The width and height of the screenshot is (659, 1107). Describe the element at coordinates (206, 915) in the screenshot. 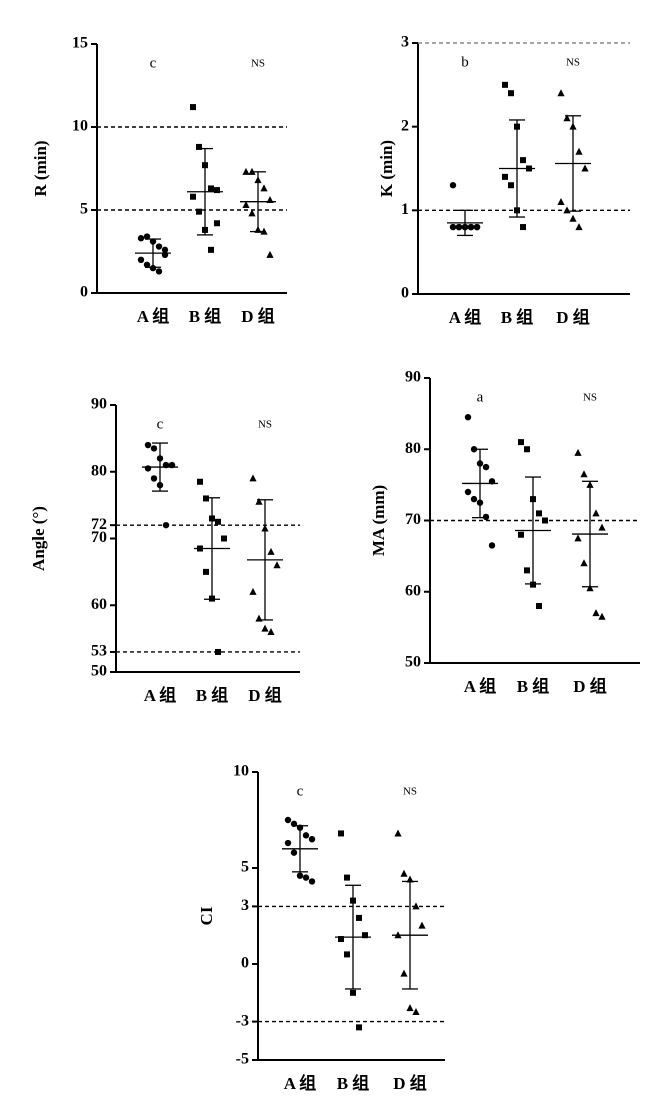

I see `y-axis-label: CI` at that location.